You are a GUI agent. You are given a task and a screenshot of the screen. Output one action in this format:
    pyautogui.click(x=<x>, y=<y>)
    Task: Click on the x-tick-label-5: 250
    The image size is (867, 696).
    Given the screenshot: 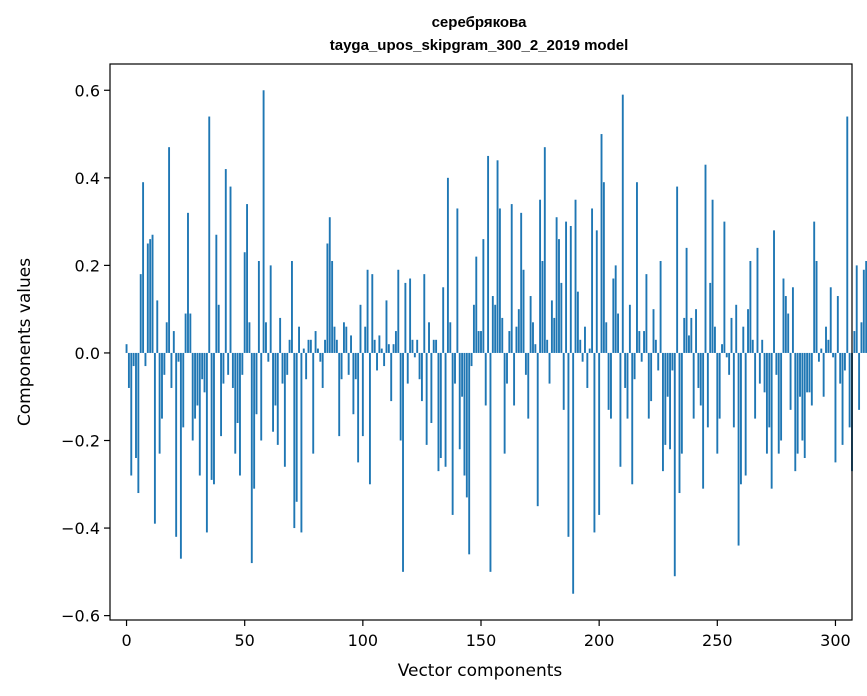 What is the action you would take?
    pyautogui.click(x=717, y=640)
    